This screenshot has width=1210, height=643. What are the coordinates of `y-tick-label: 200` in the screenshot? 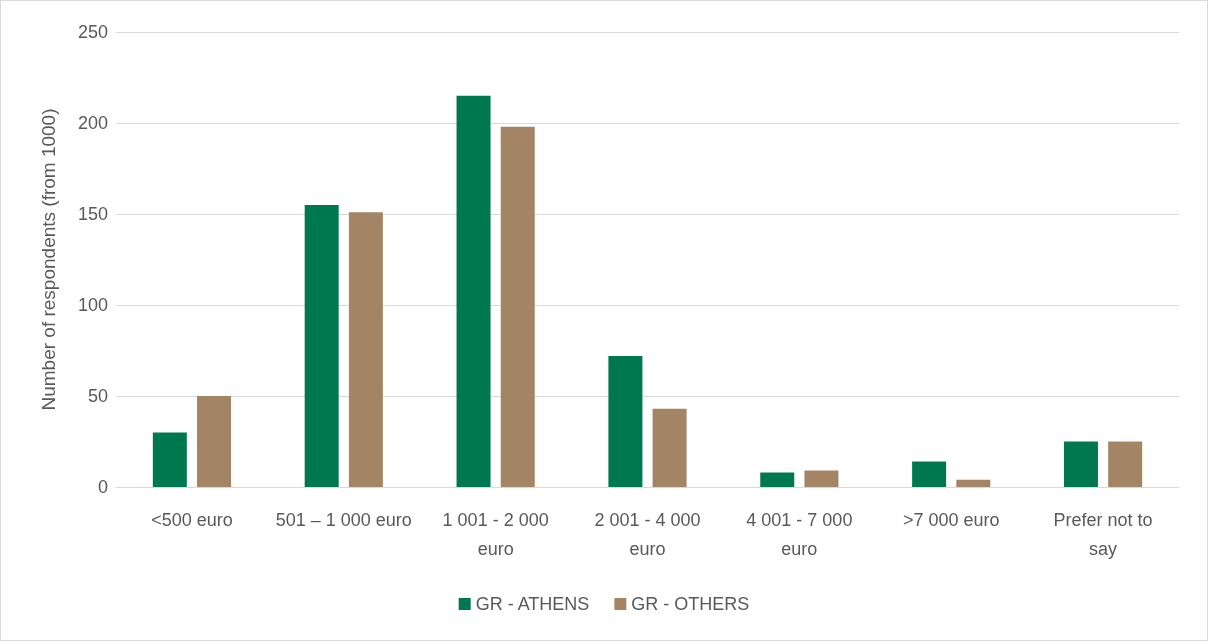 It's located at (92, 123).